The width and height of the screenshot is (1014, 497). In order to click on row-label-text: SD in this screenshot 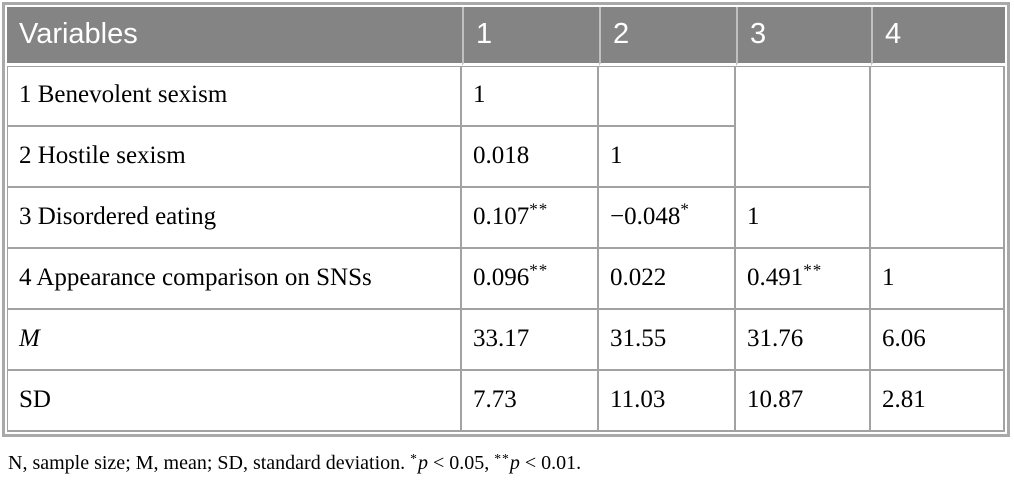, I will do `click(35, 399)`.